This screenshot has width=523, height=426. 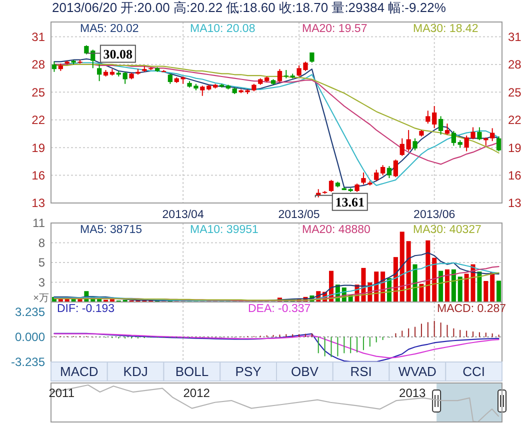 What do you see at coordinates (515, 120) in the screenshot?
I see `y2-tick-label: 22` at bounding box center [515, 120].